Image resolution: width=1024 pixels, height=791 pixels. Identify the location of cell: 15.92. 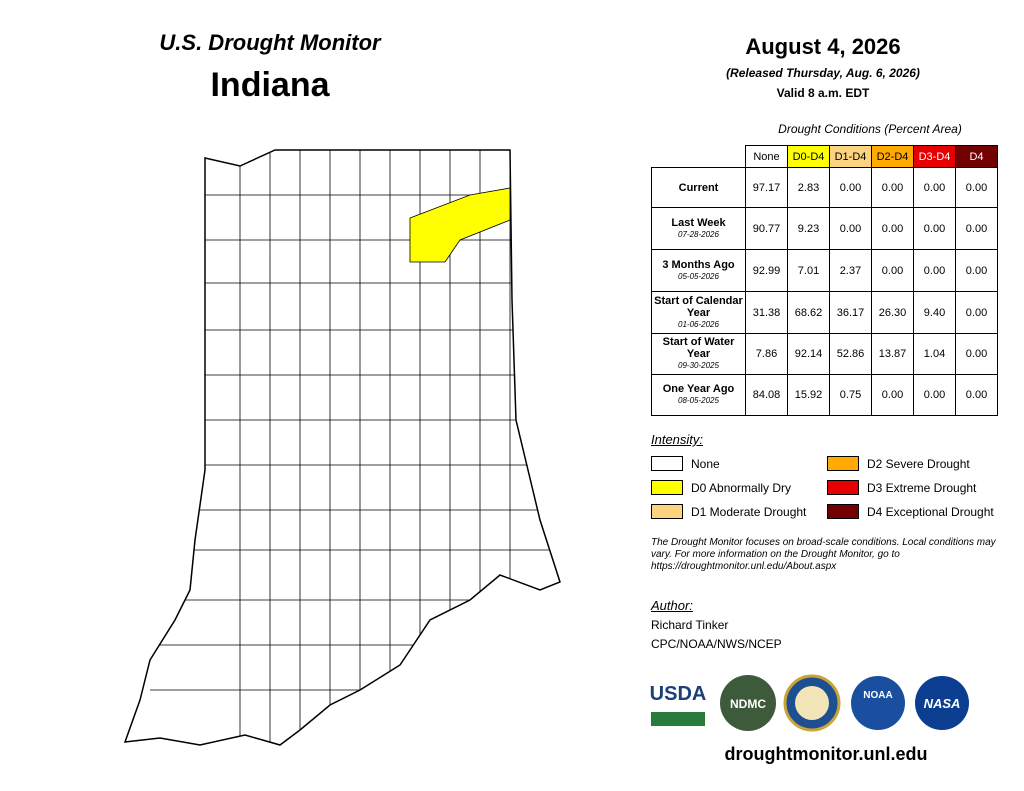
(808, 395).